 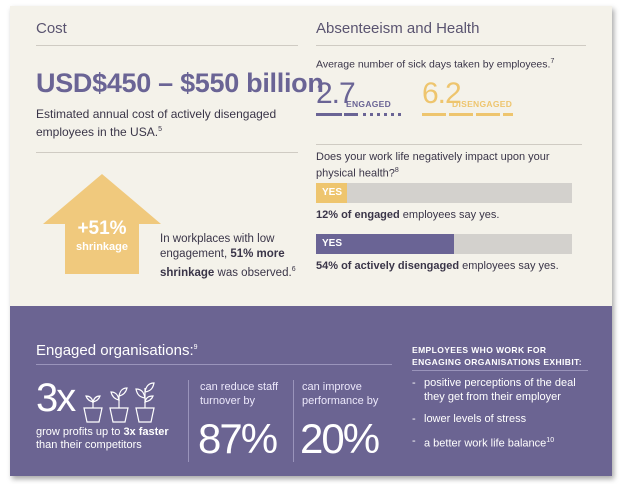 What do you see at coordinates (160, 129) in the screenshot?
I see `cost-description-ref: 5` at bounding box center [160, 129].